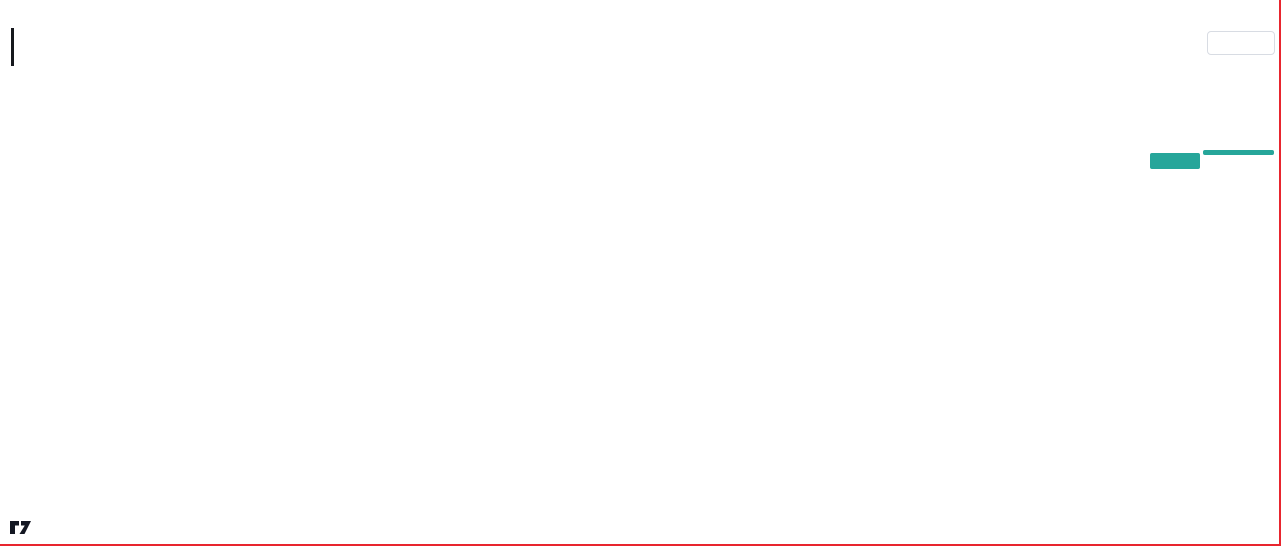 This screenshot has width=1281, height=546. What do you see at coordinates (1175, 161) in the screenshot?
I see `last-price-symbol-label` at bounding box center [1175, 161].